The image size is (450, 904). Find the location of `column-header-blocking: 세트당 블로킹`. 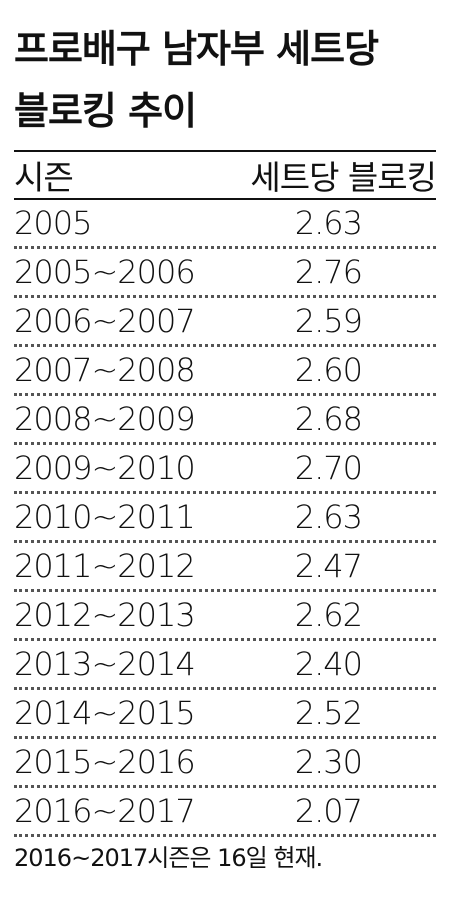

column-header-blocking: 세트당 블로킹 is located at coordinates (343, 177).